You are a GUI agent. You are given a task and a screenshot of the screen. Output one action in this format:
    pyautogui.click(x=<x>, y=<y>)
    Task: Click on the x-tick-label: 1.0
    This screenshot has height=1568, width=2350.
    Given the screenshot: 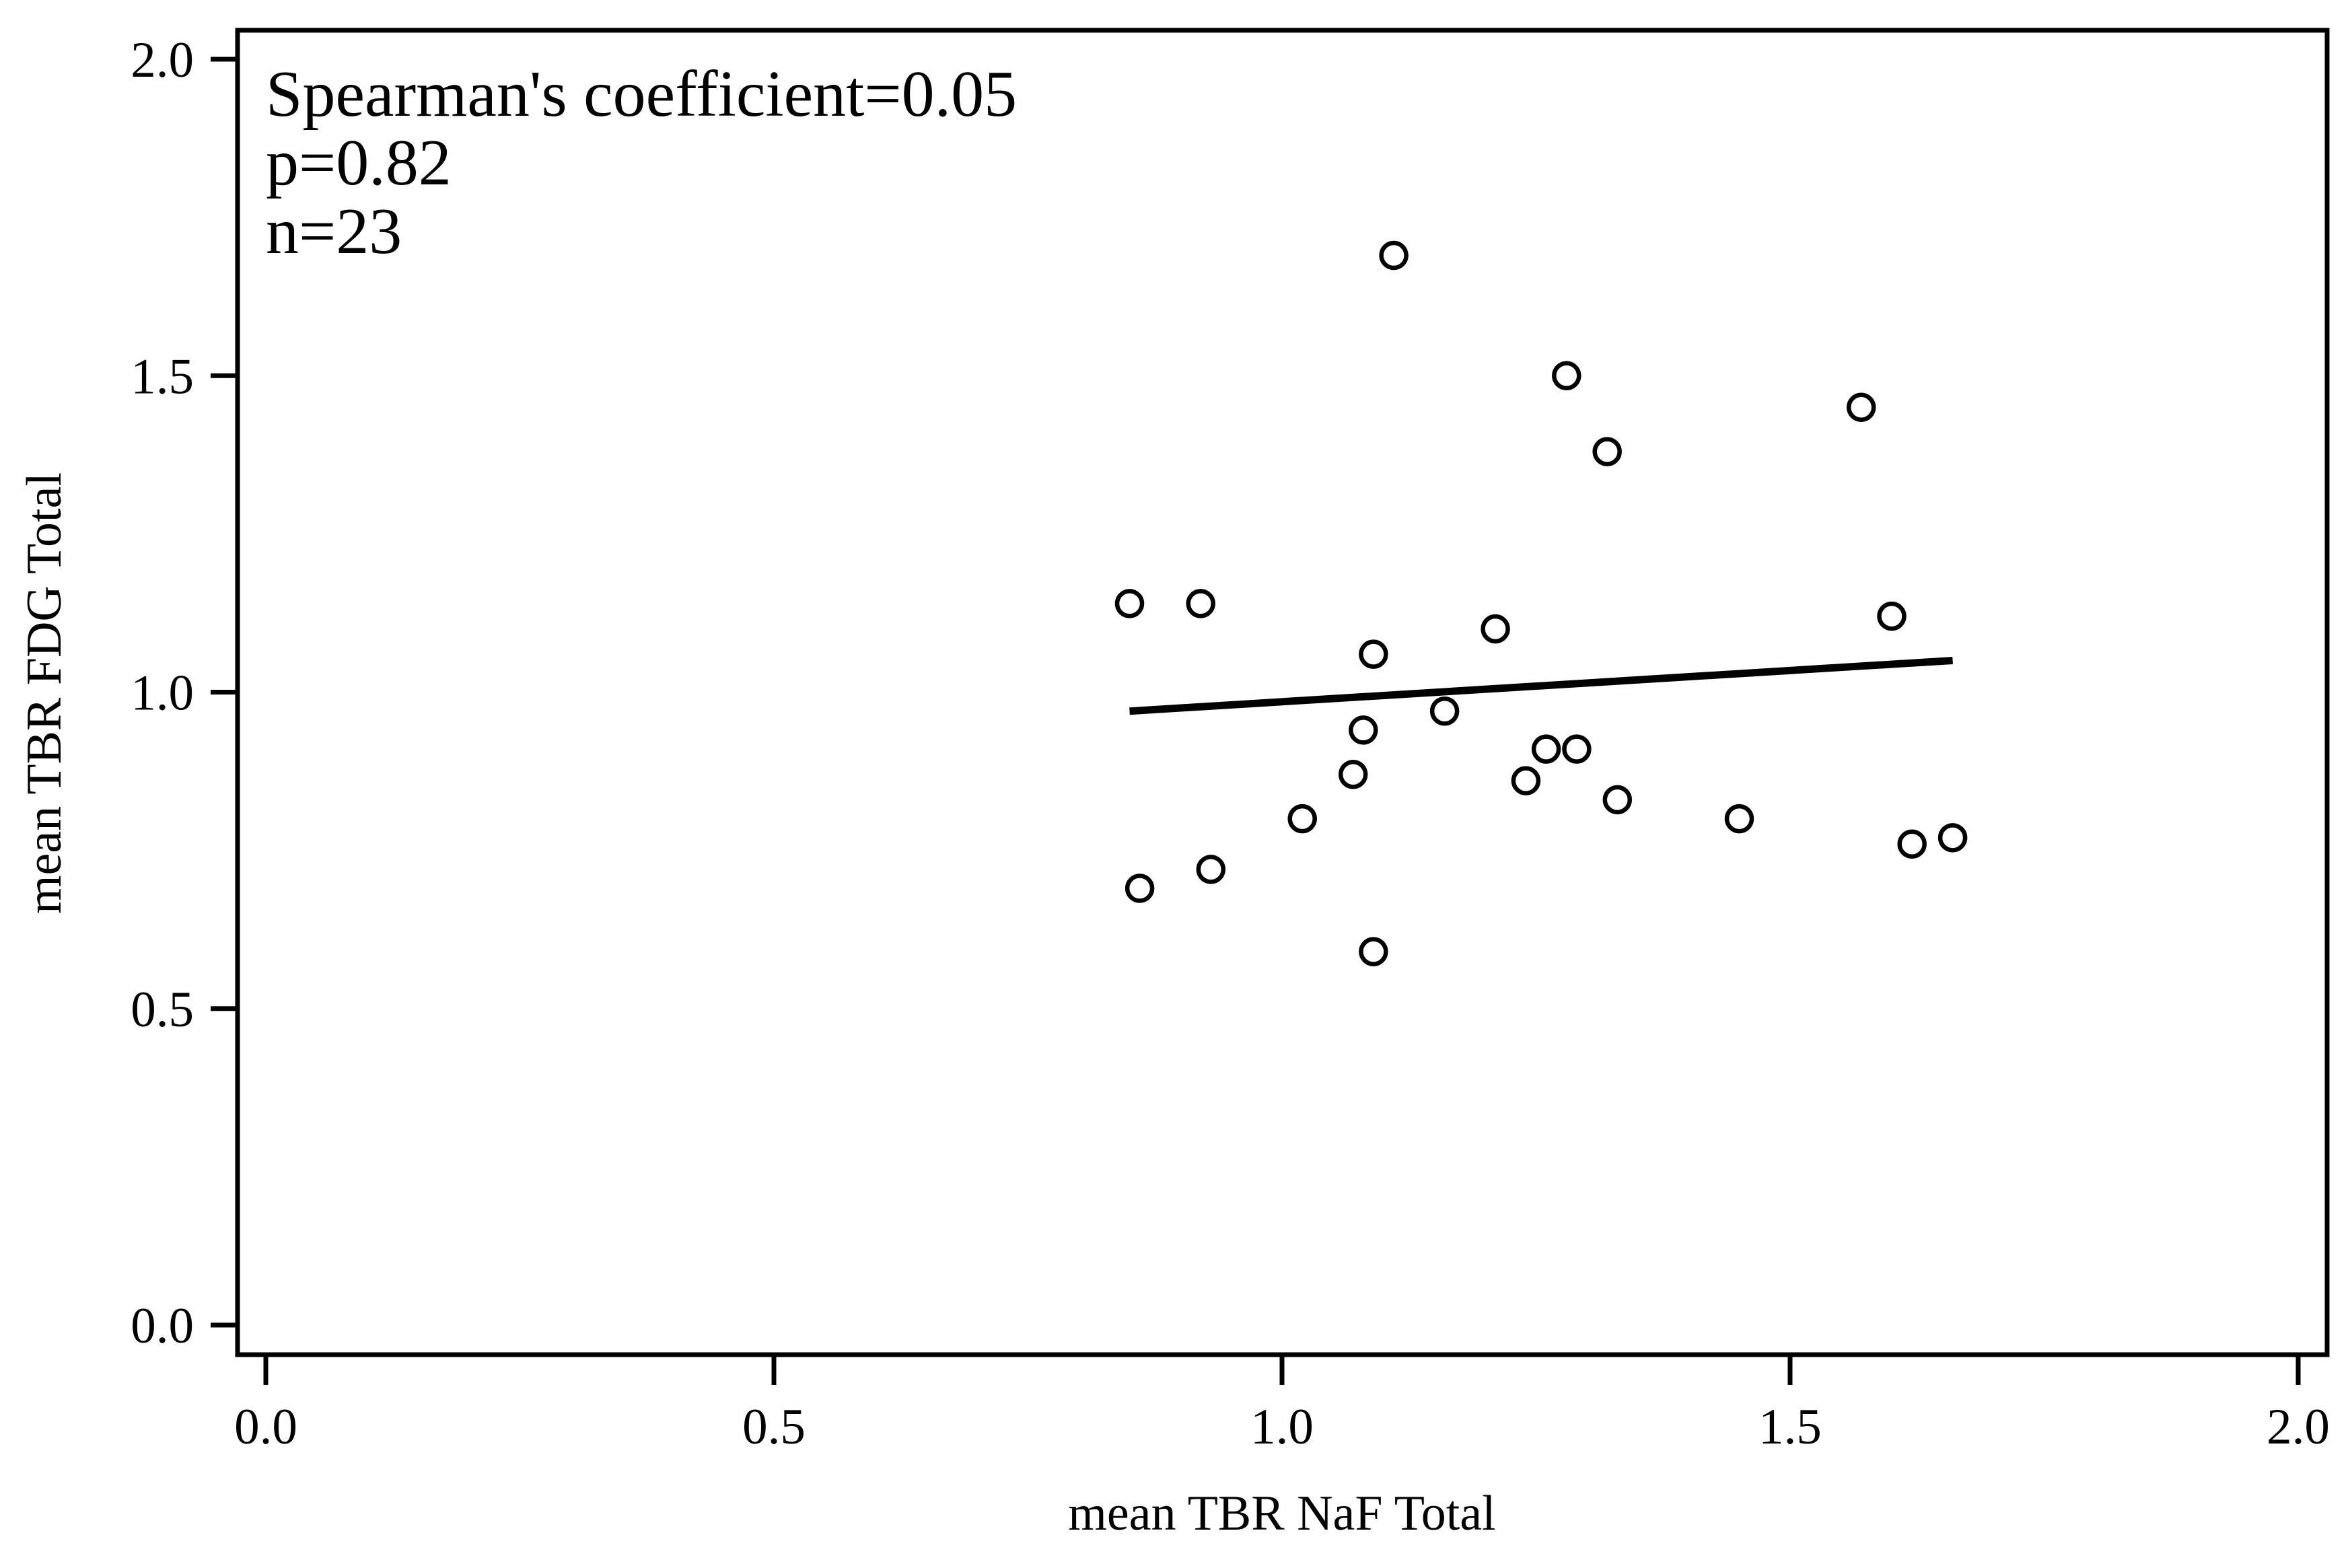 What is the action you would take?
    pyautogui.click(x=1282, y=1427)
    